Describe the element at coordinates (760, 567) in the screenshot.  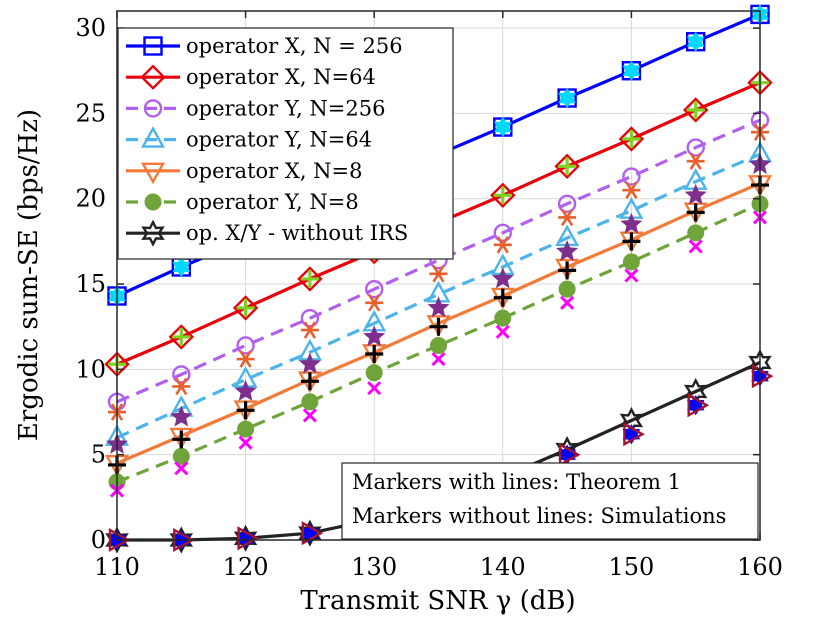
I see `x-tick-label: 160` at that location.